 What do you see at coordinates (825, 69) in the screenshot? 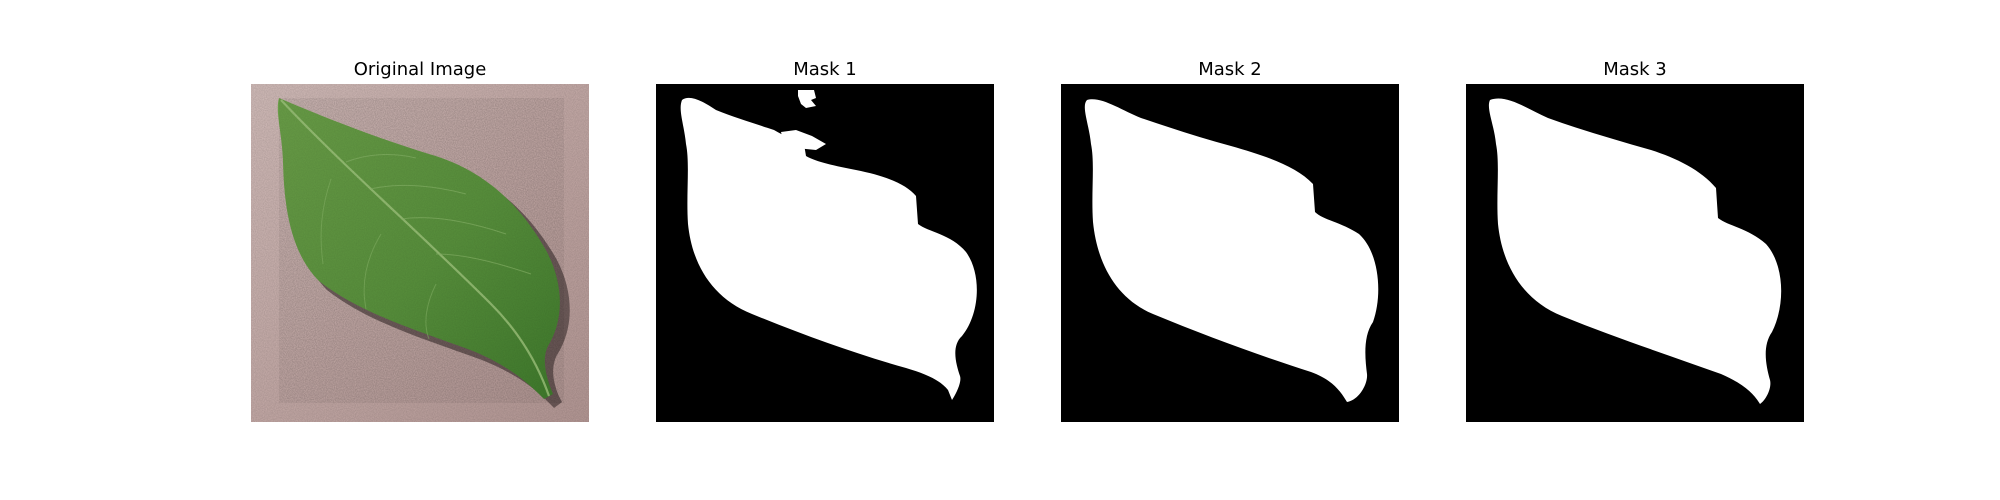
I see `panel-title: Mask 1` at bounding box center [825, 69].